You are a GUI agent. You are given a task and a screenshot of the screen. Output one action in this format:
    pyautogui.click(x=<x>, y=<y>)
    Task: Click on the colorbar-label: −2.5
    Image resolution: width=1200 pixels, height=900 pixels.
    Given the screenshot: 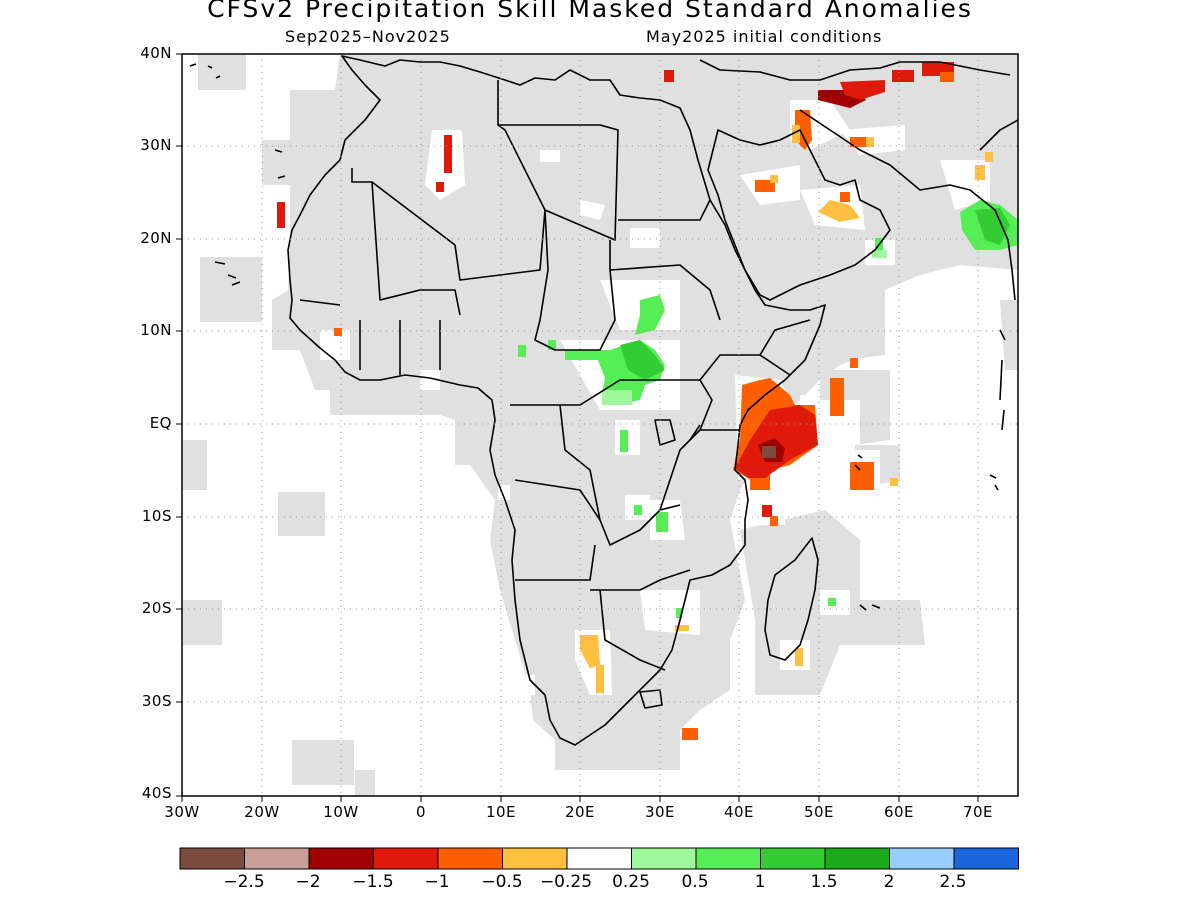 What is the action you would take?
    pyautogui.click(x=244, y=882)
    